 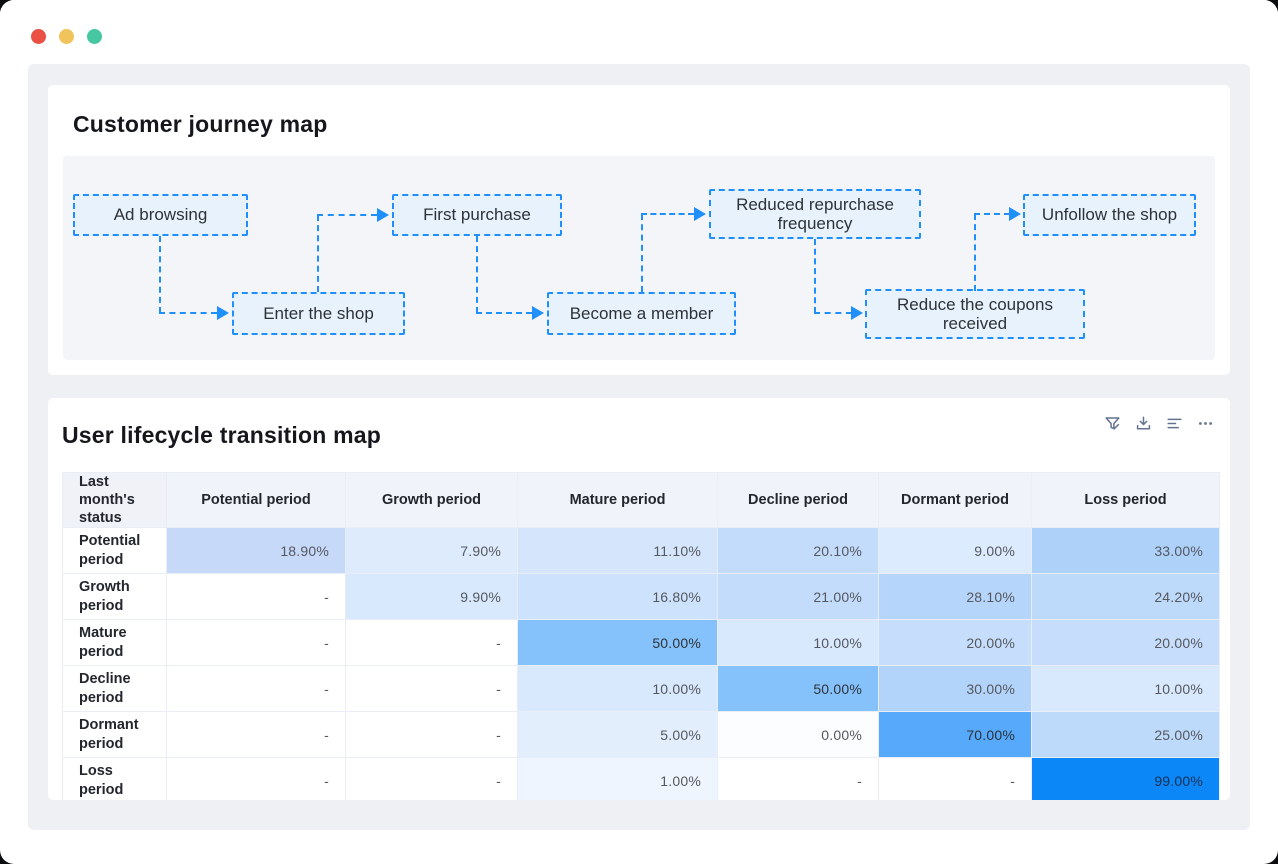 I want to click on heatmap-cell: 18.90%, so click(x=256, y=551).